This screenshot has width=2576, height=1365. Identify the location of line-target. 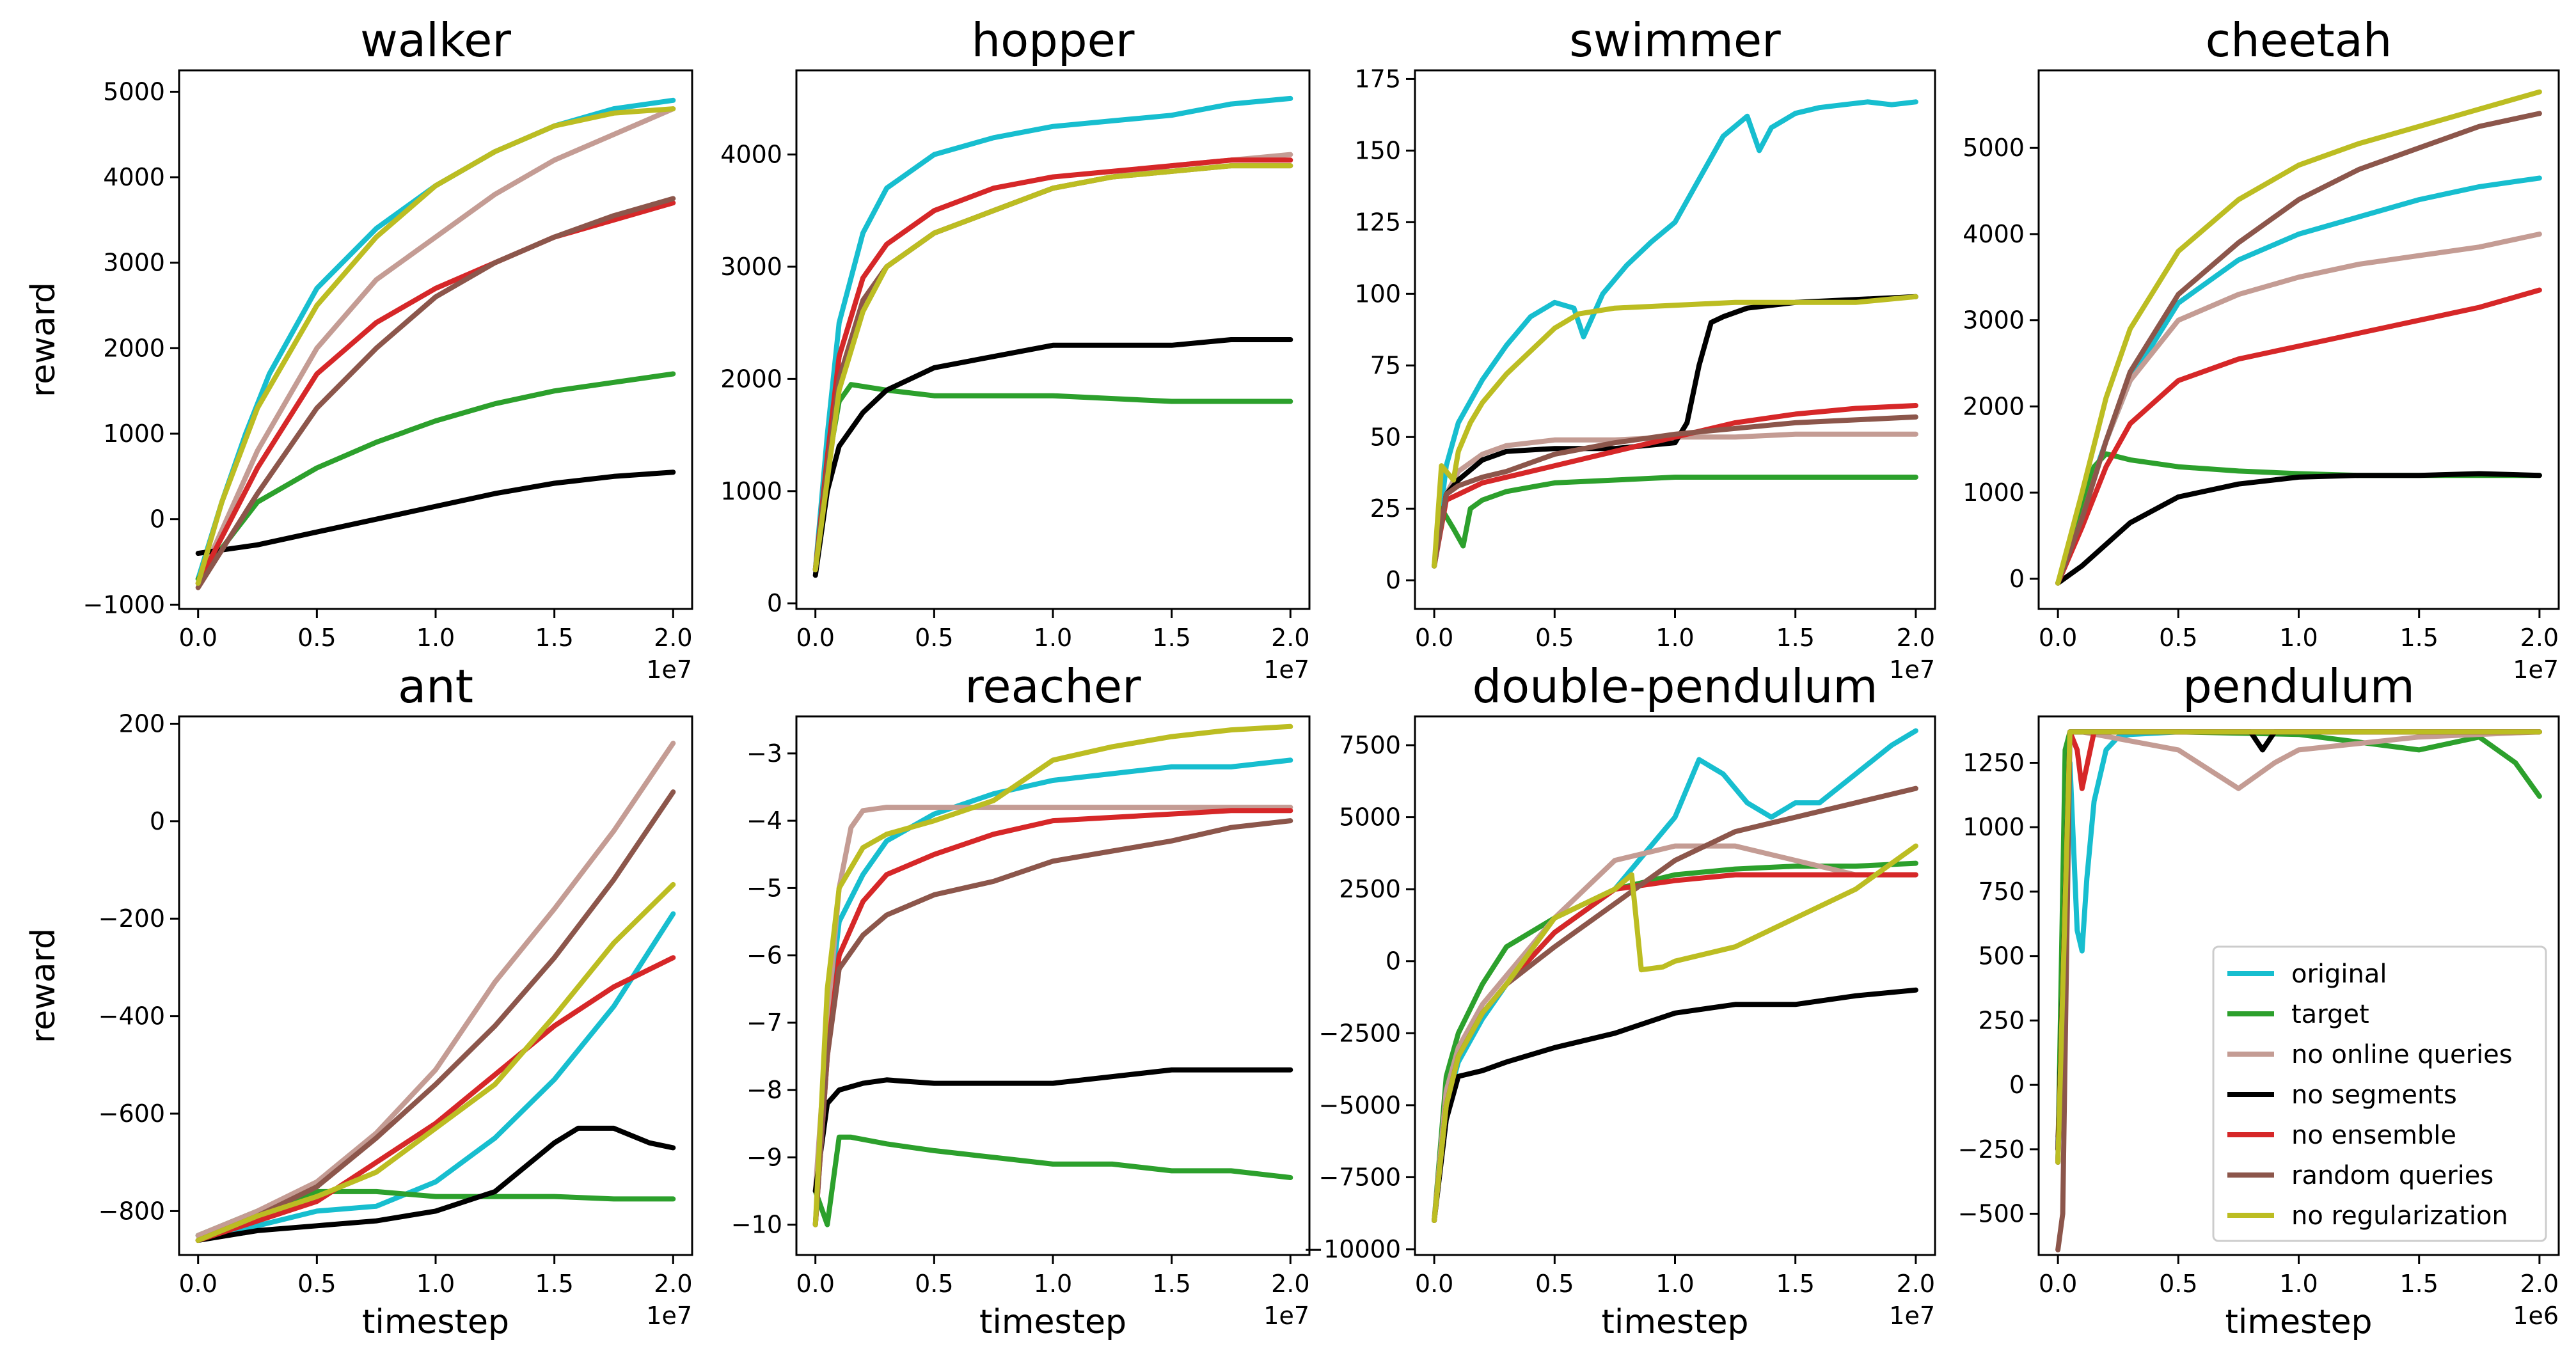
(1052, 477).